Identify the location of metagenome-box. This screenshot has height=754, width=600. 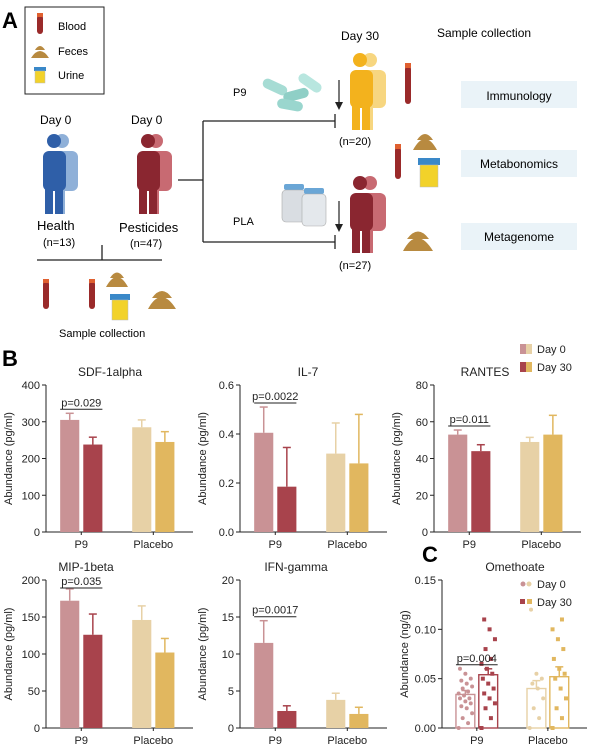
(519, 236).